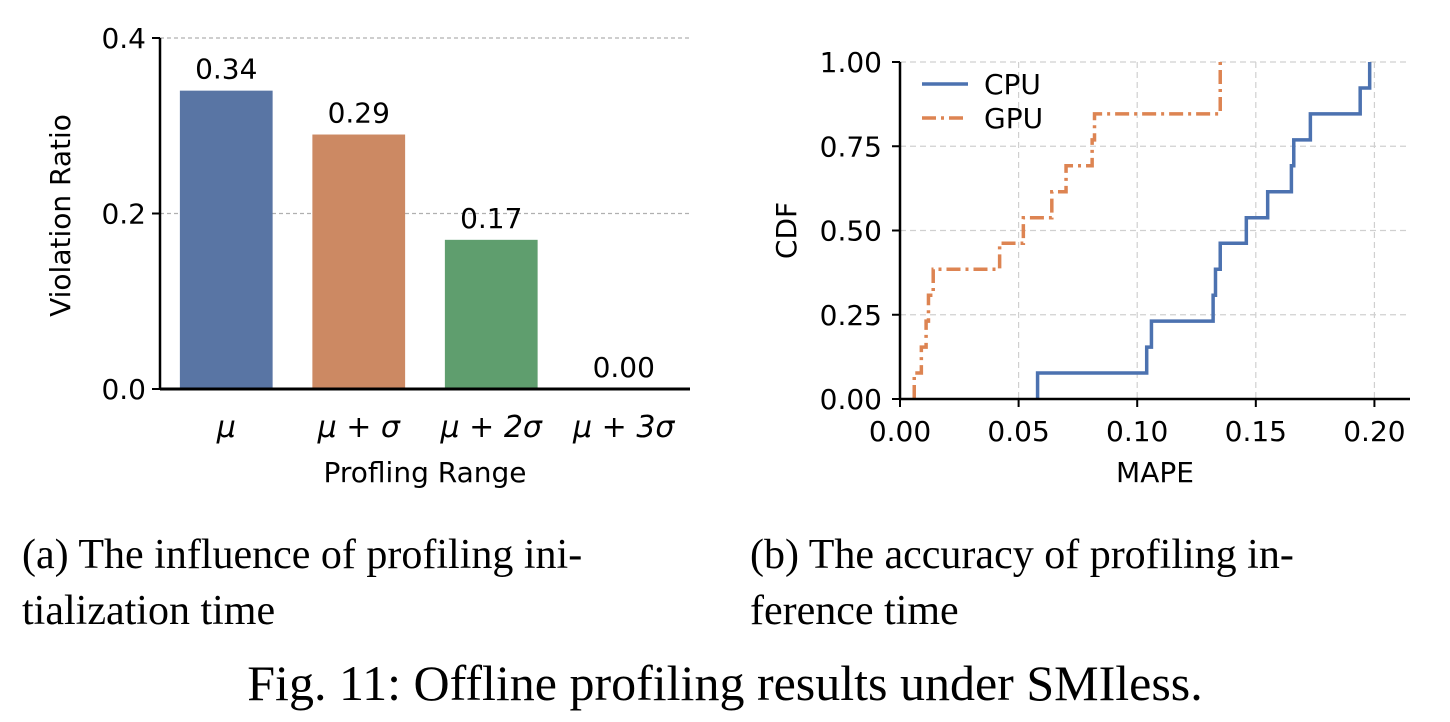 The width and height of the screenshot is (1450, 722). Describe the element at coordinates (491, 427) in the screenshot. I see `x-tick-label: μ + 2σ` at that location.